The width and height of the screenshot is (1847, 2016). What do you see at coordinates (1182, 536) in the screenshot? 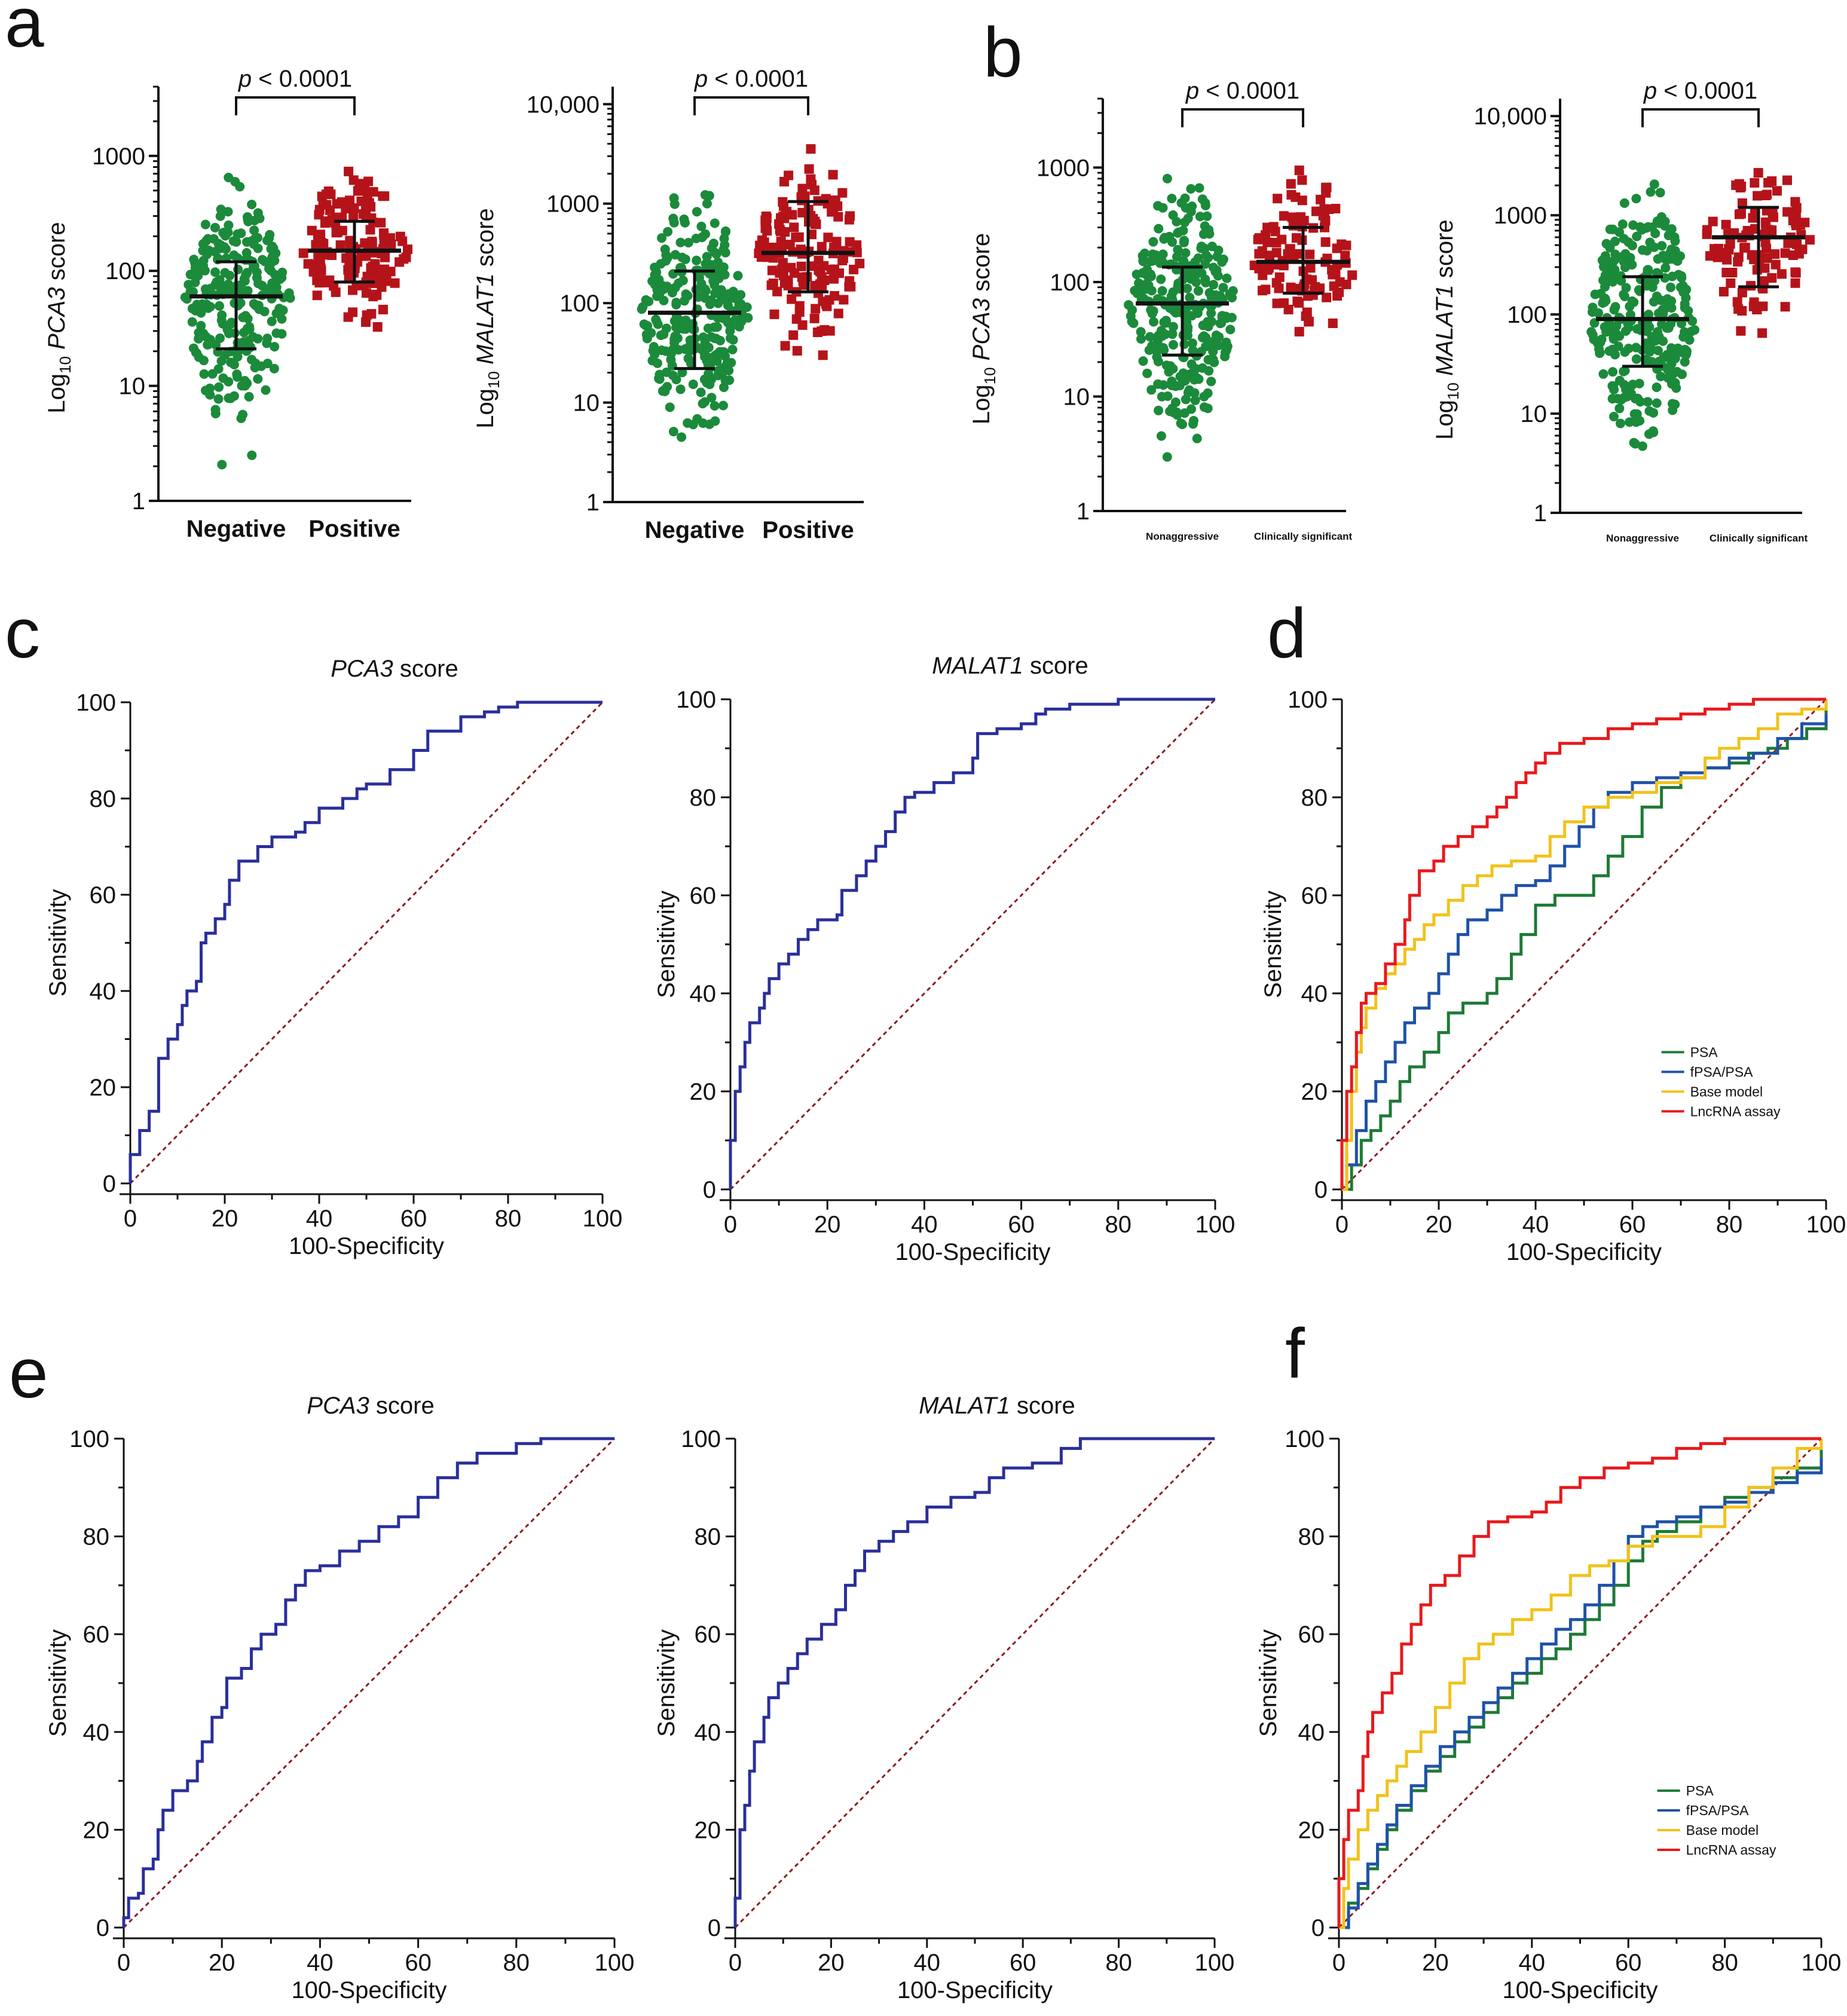
I see `category-label: Nonaggressive` at bounding box center [1182, 536].